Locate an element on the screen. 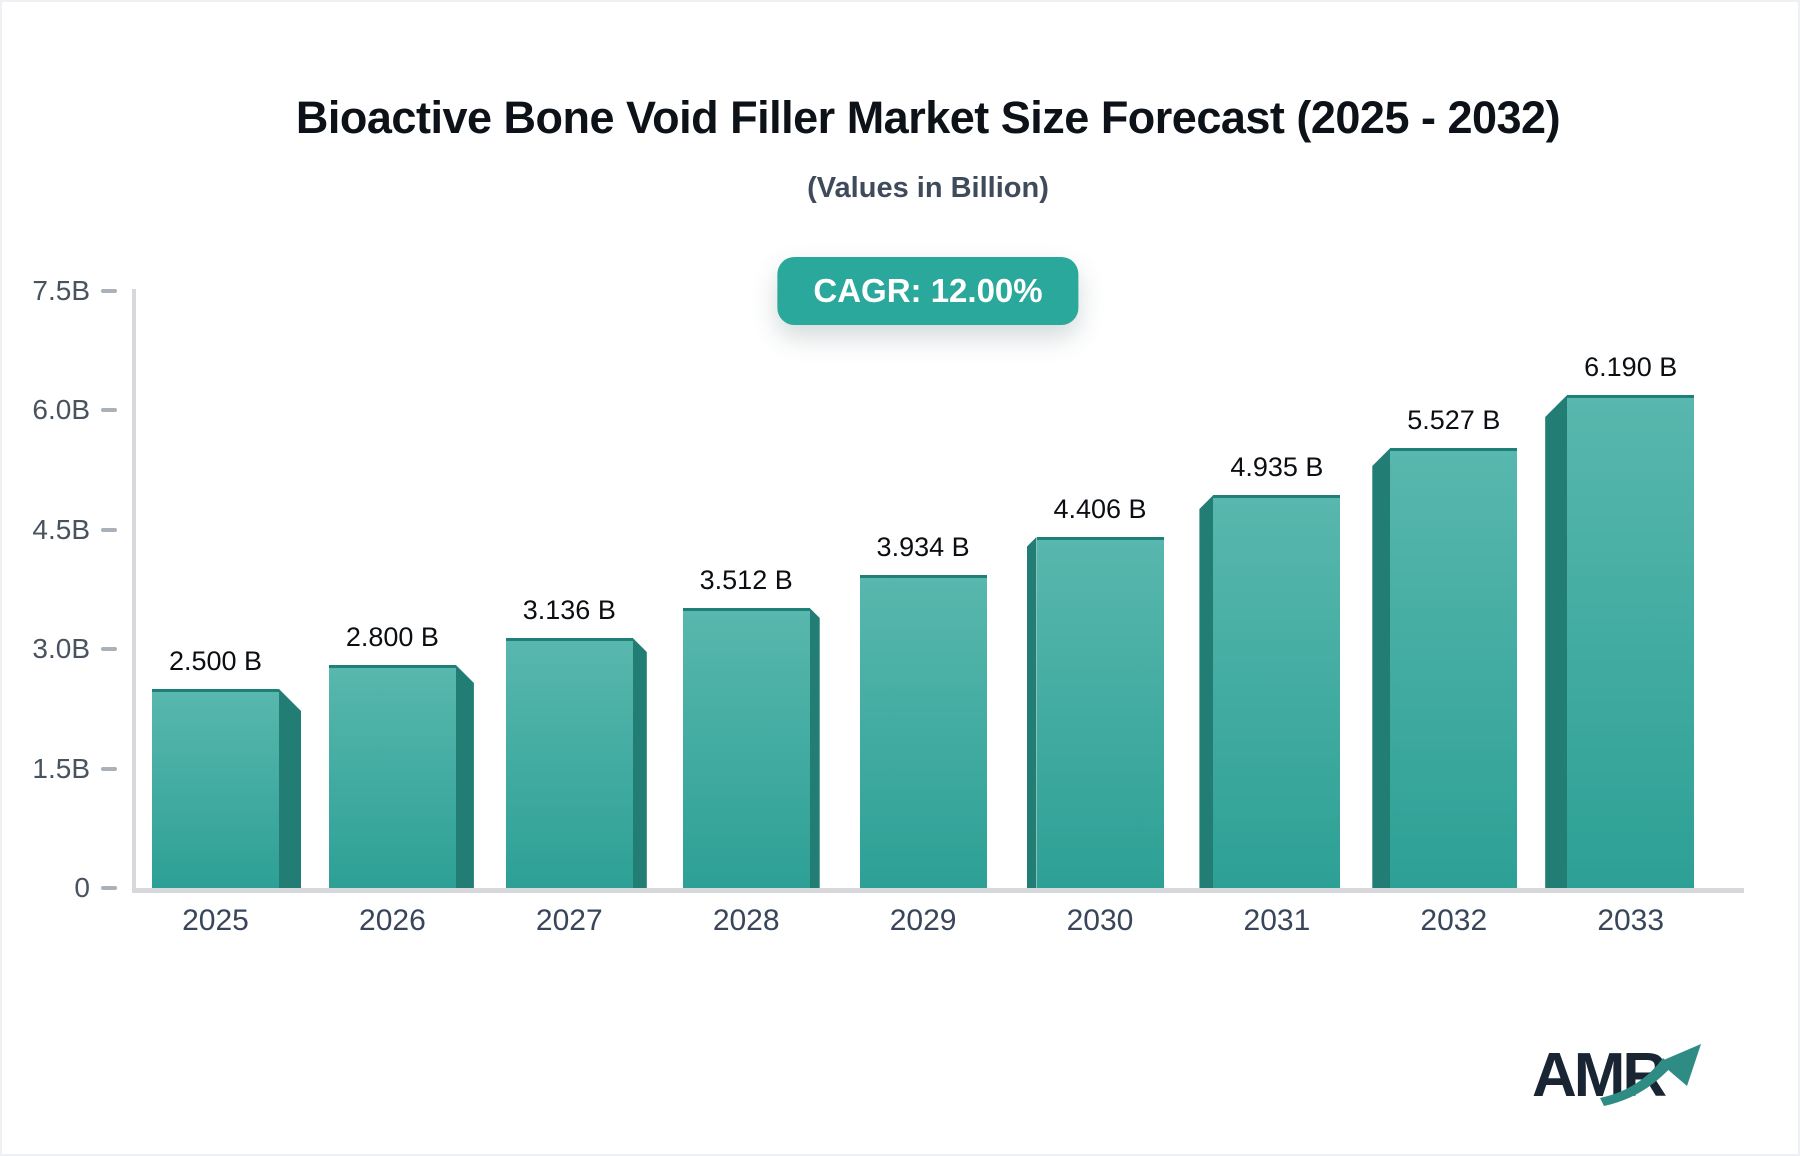 The image size is (1800, 1156). bar-side-2025 is located at coordinates (290, 788).